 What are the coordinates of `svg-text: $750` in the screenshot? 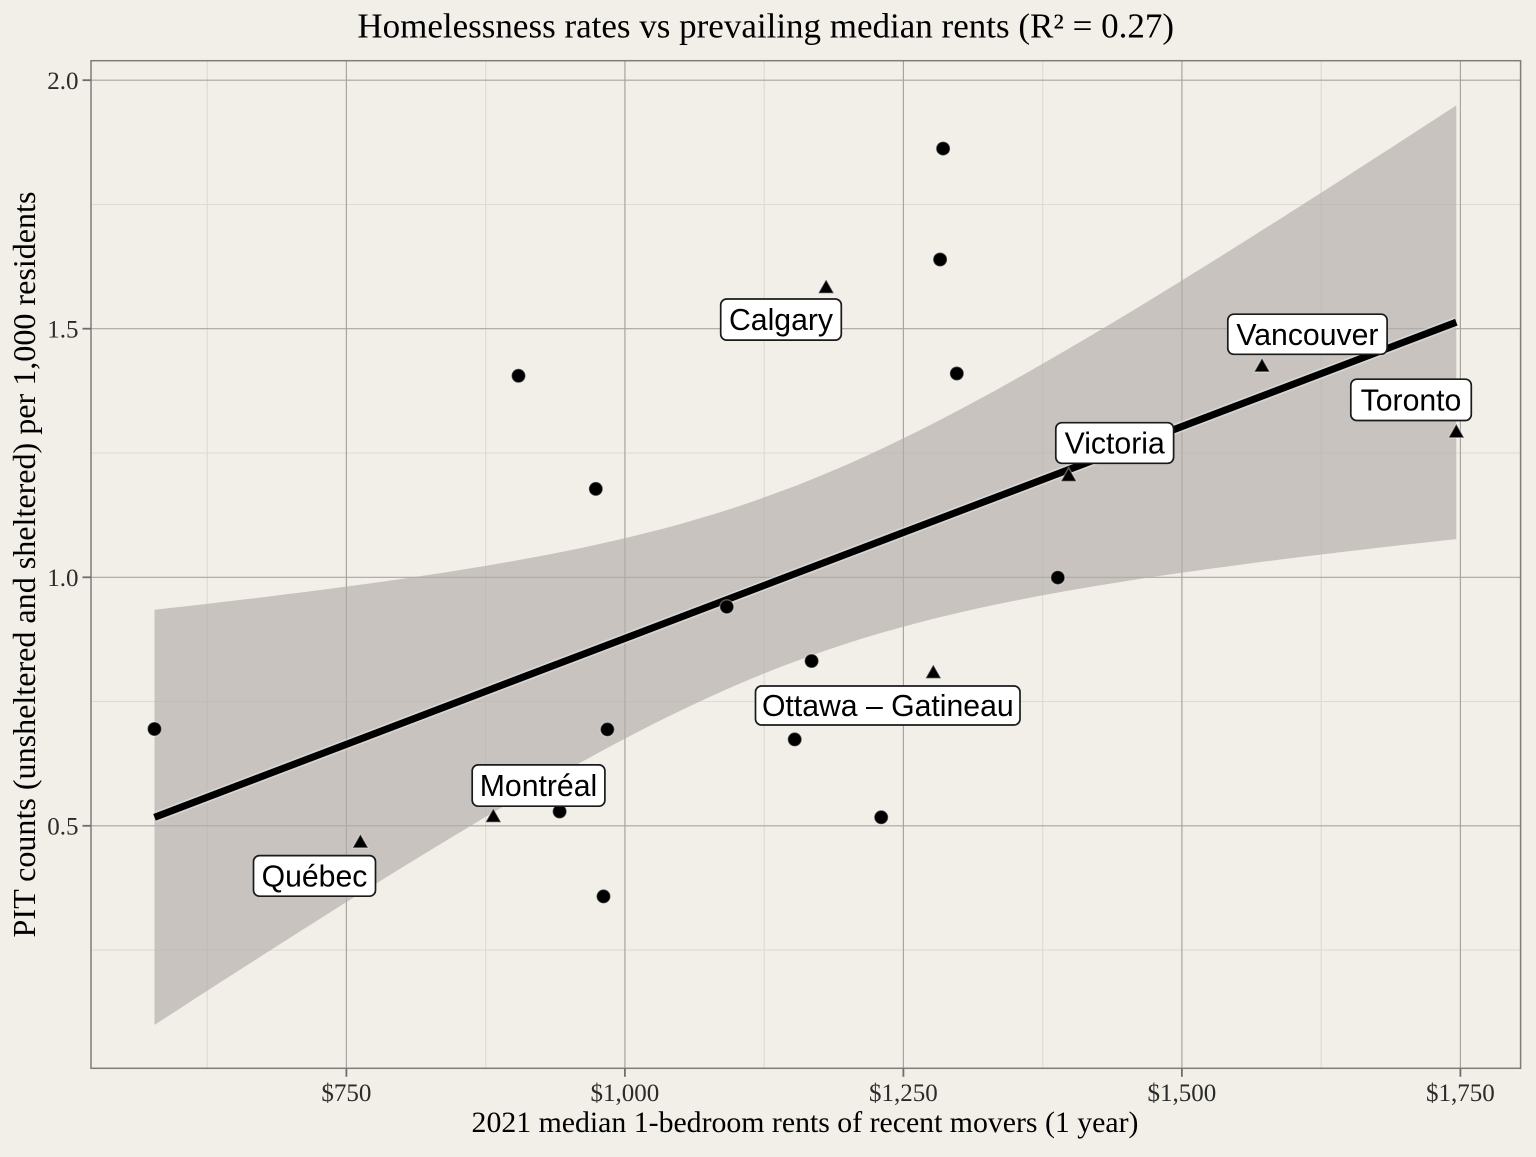 It's located at (346, 1093).